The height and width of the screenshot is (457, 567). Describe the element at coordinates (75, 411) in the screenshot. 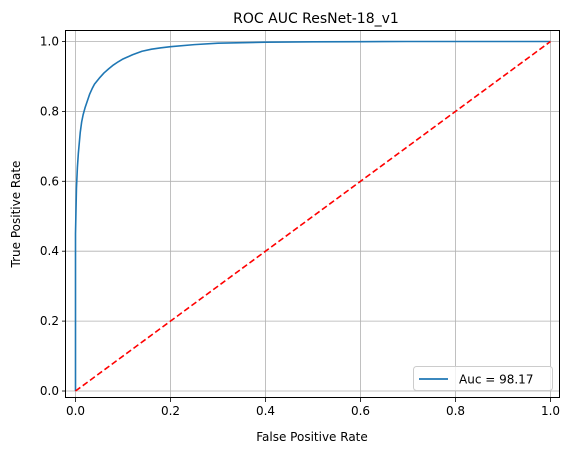

I see `x-tick-label: 0.0` at that location.